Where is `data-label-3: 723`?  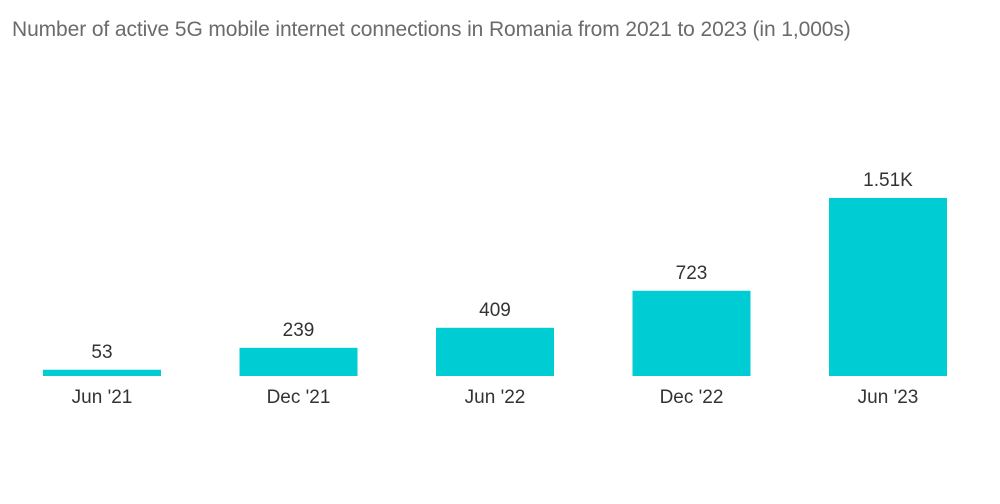
data-label-3: 723 is located at coordinates (692, 273).